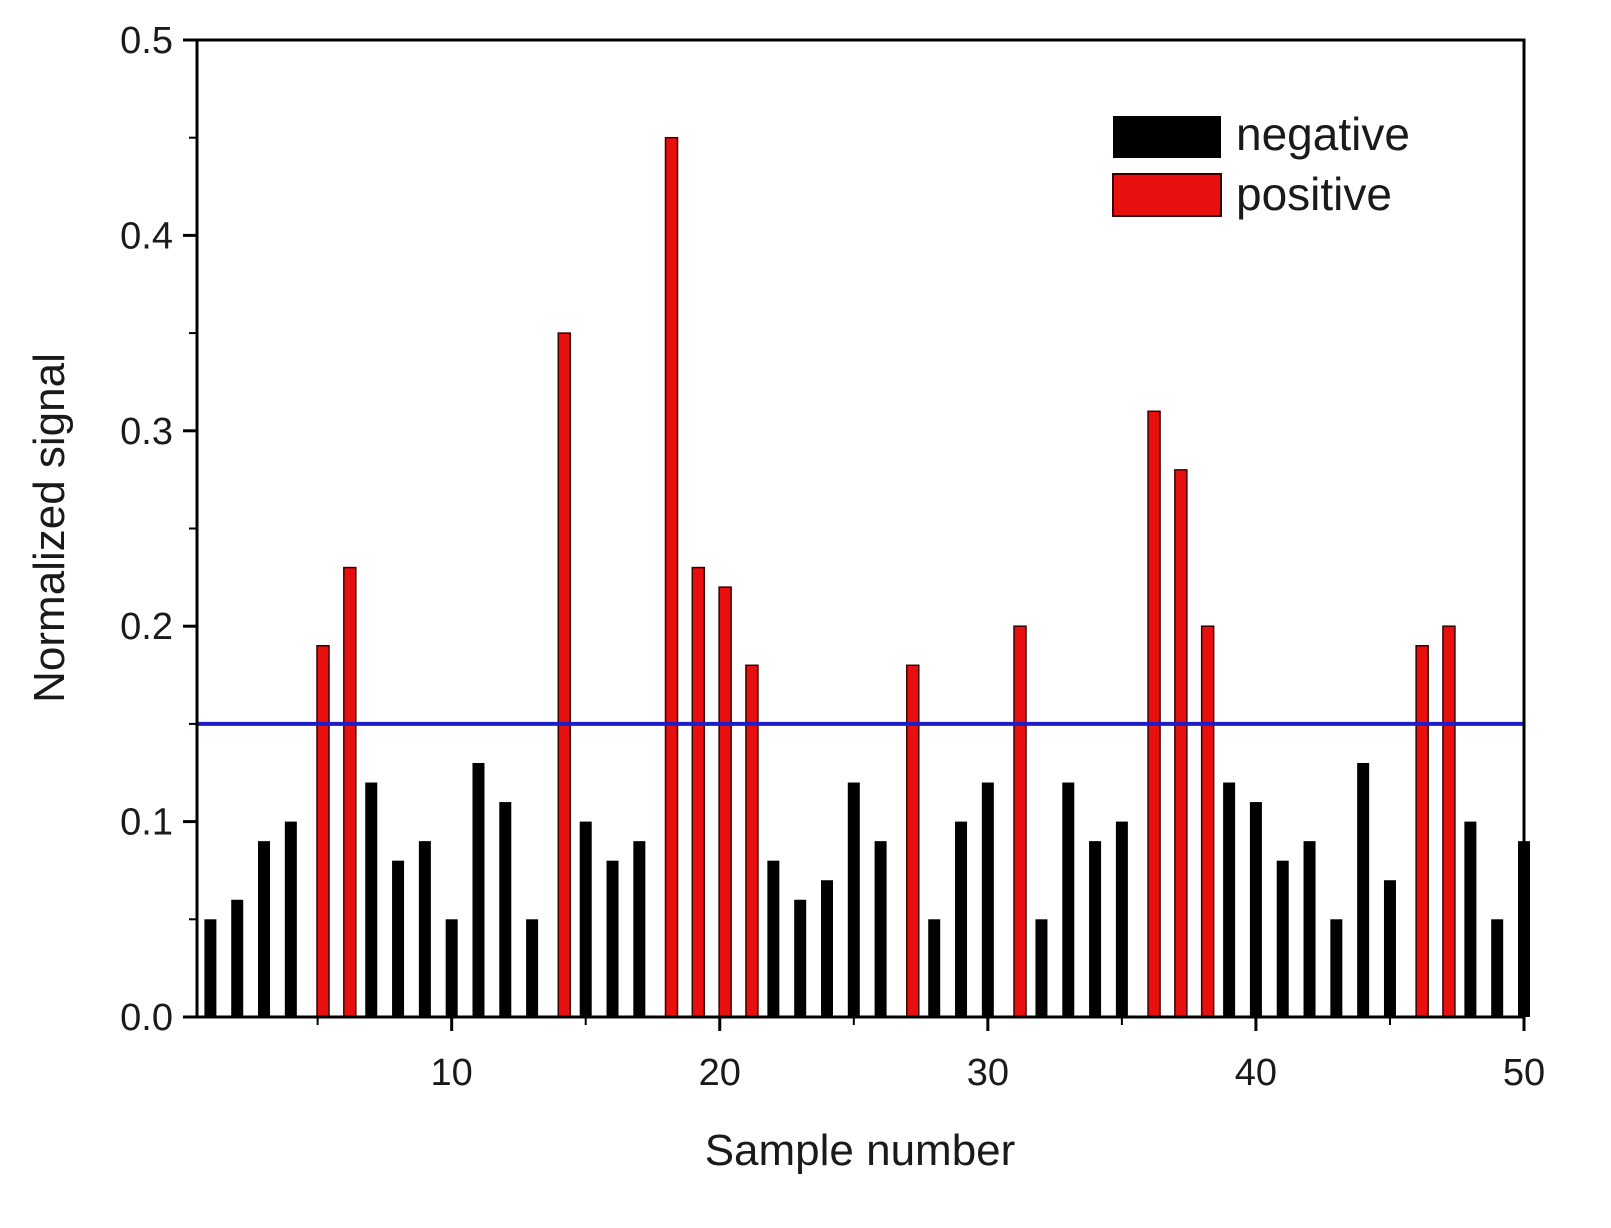 Image resolution: width=1611 pixels, height=1228 pixels. What do you see at coordinates (1261, 164) in the screenshot?
I see `legend: negative positive` at bounding box center [1261, 164].